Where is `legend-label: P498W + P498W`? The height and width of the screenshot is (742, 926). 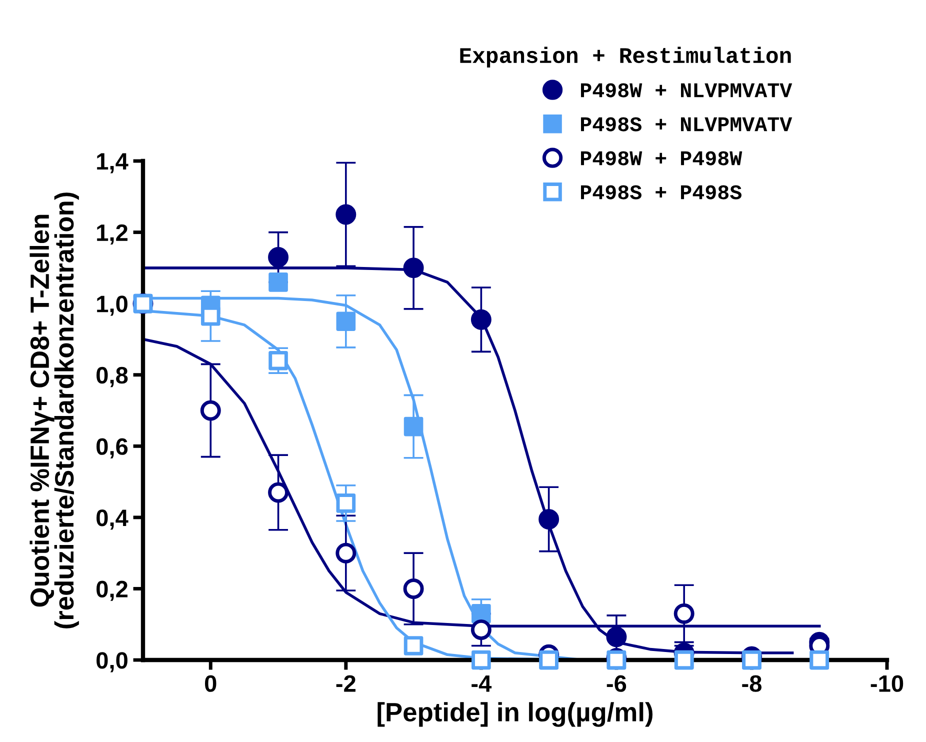 legend-label: P498W + P498W is located at coordinates (661, 158).